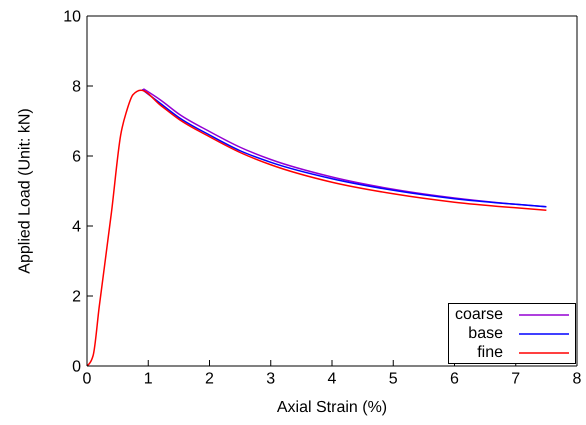 Image resolution: width=586 pixels, height=425 pixels. I want to click on x-tick-label: 1, so click(148, 379).